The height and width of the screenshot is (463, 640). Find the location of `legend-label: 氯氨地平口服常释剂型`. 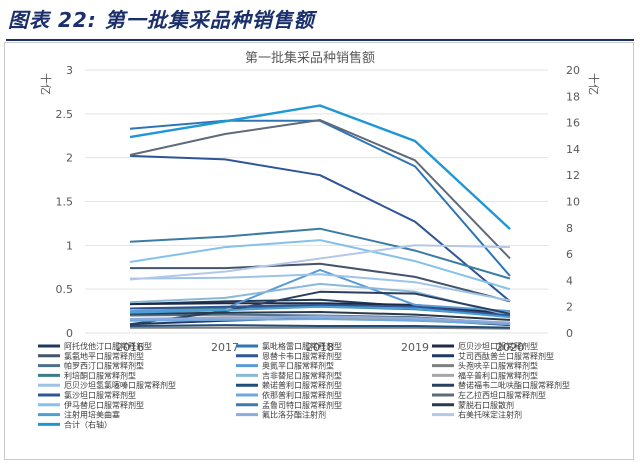

legend-label: 氯氨地平口服常释剂型 is located at coordinates (104, 356).